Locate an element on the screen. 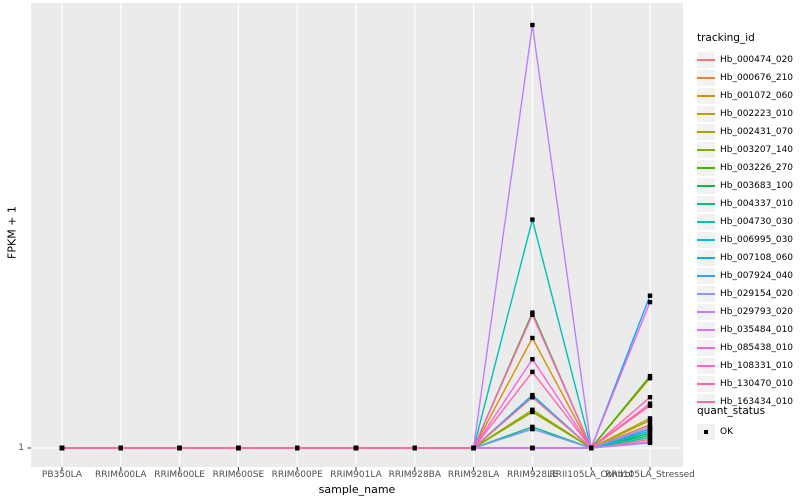 The width and height of the screenshot is (800, 500). legend-item: Hb_003683_100 is located at coordinates (747, 186).